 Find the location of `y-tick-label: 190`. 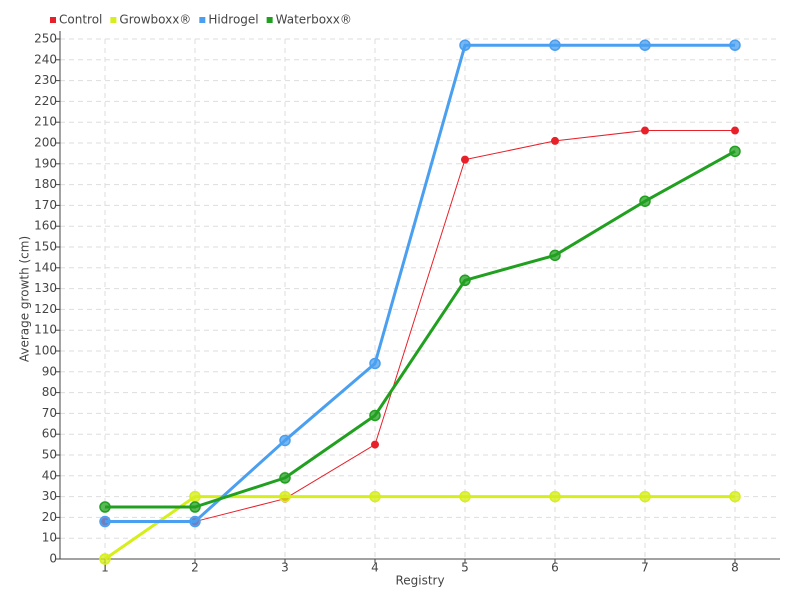

y-tick-label: 190 is located at coordinates (45, 163).